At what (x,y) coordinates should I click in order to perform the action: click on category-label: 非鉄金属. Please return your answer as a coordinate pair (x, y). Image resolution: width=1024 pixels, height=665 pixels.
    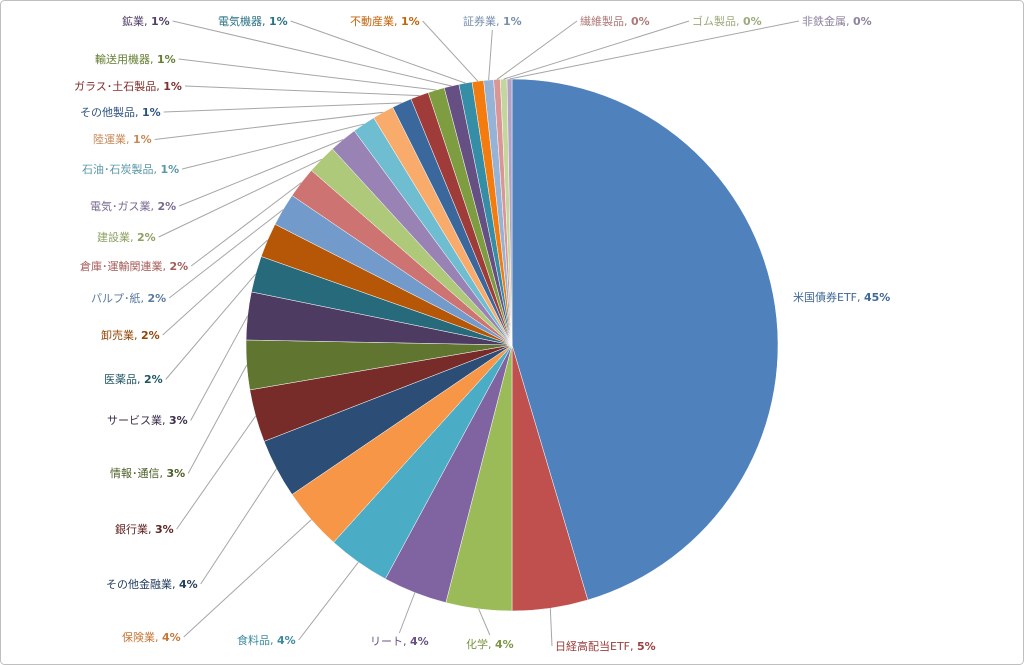
    Looking at the image, I should click on (824, 21).